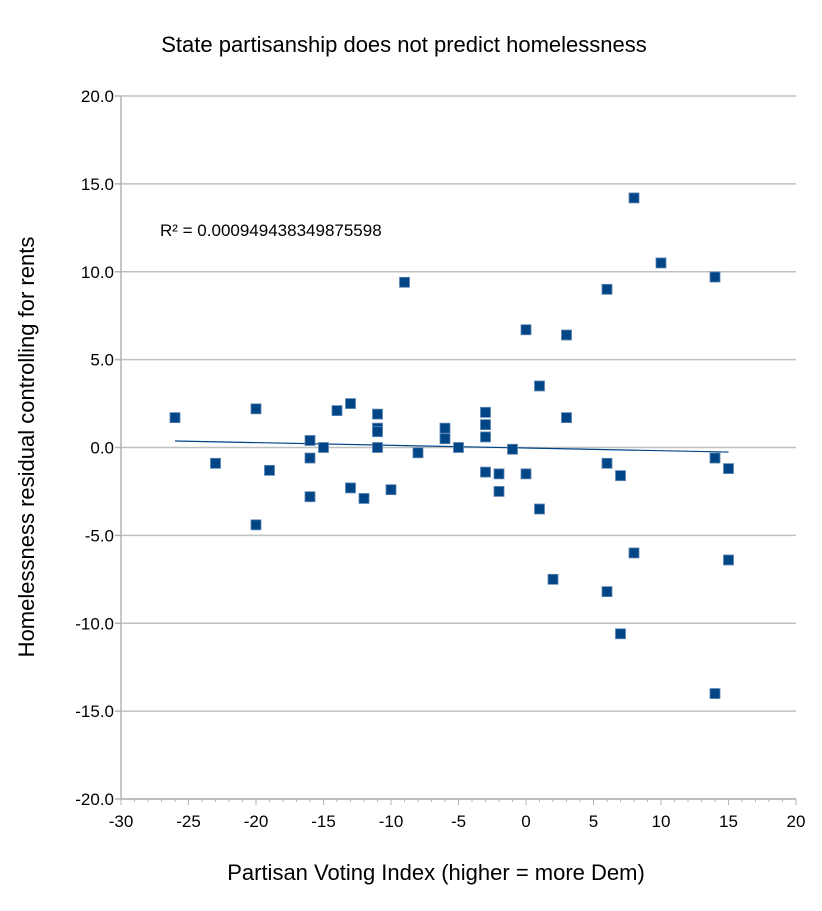 The image size is (822, 911). Describe the element at coordinates (256, 821) in the screenshot. I see `x-tick-label: -20` at that location.